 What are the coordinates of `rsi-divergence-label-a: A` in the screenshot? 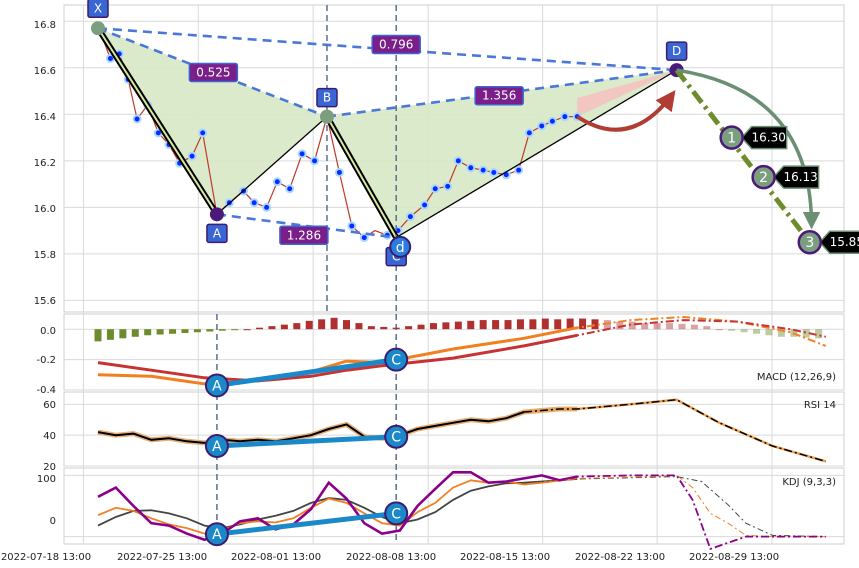 It's located at (217, 447).